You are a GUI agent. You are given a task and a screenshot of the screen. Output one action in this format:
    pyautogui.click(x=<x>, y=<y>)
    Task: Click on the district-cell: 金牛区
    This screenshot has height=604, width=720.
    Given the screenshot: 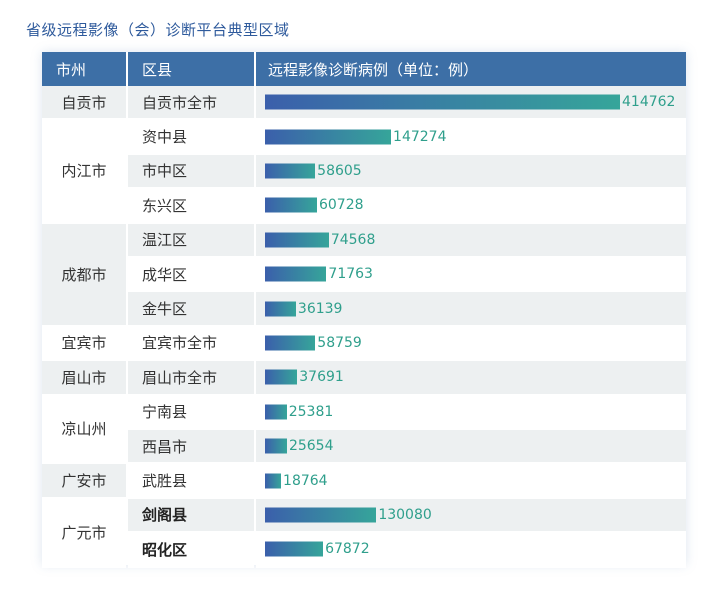 What is the action you would take?
    pyautogui.click(x=191, y=309)
    